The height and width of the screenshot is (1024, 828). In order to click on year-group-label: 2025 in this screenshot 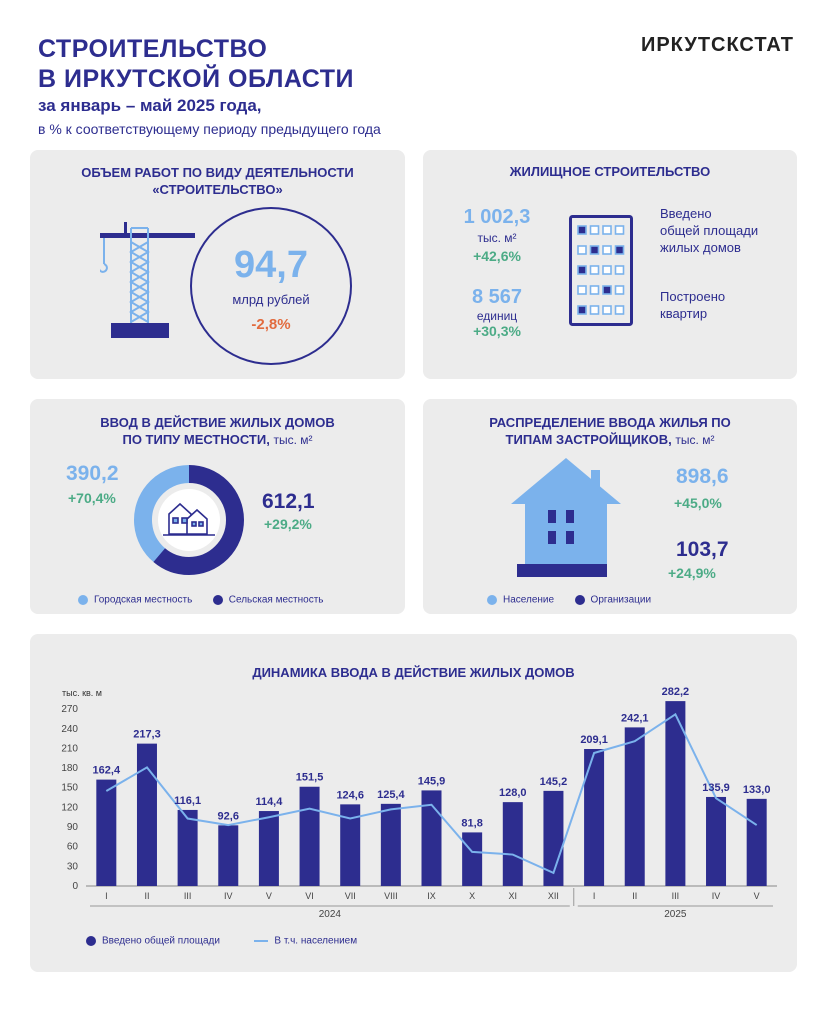, I will do `click(675, 914)`.